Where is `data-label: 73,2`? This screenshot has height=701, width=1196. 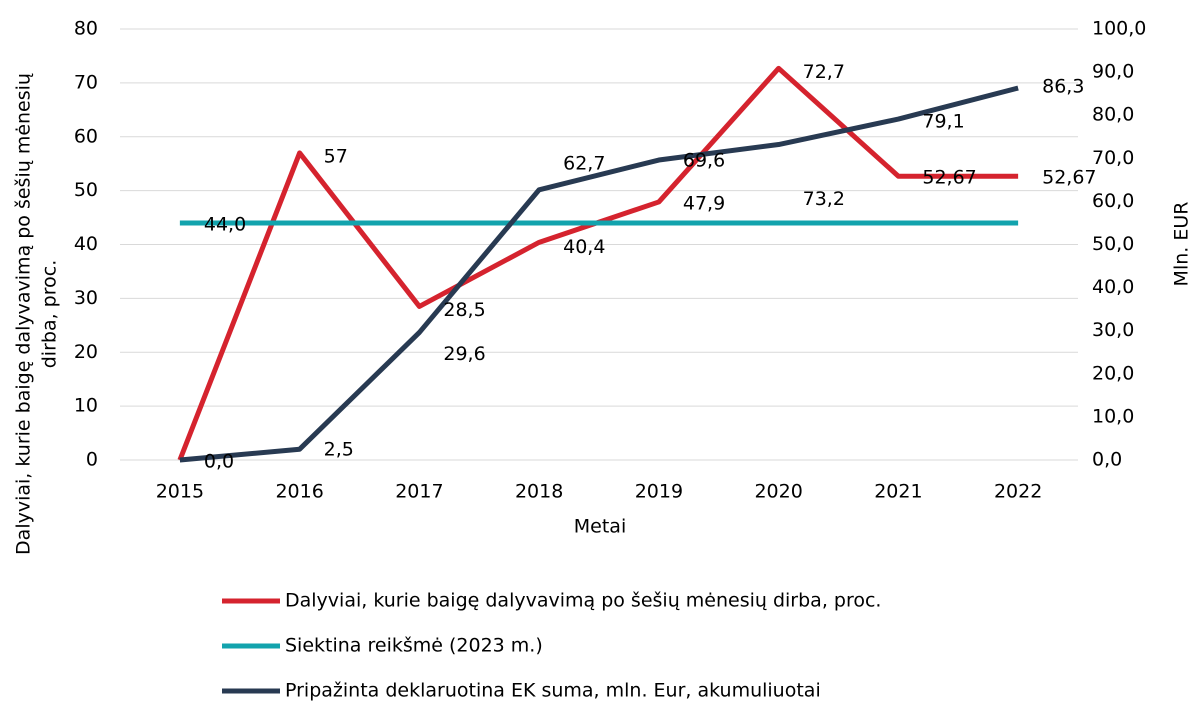 data-label: 73,2 is located at coordinates (824, 199).